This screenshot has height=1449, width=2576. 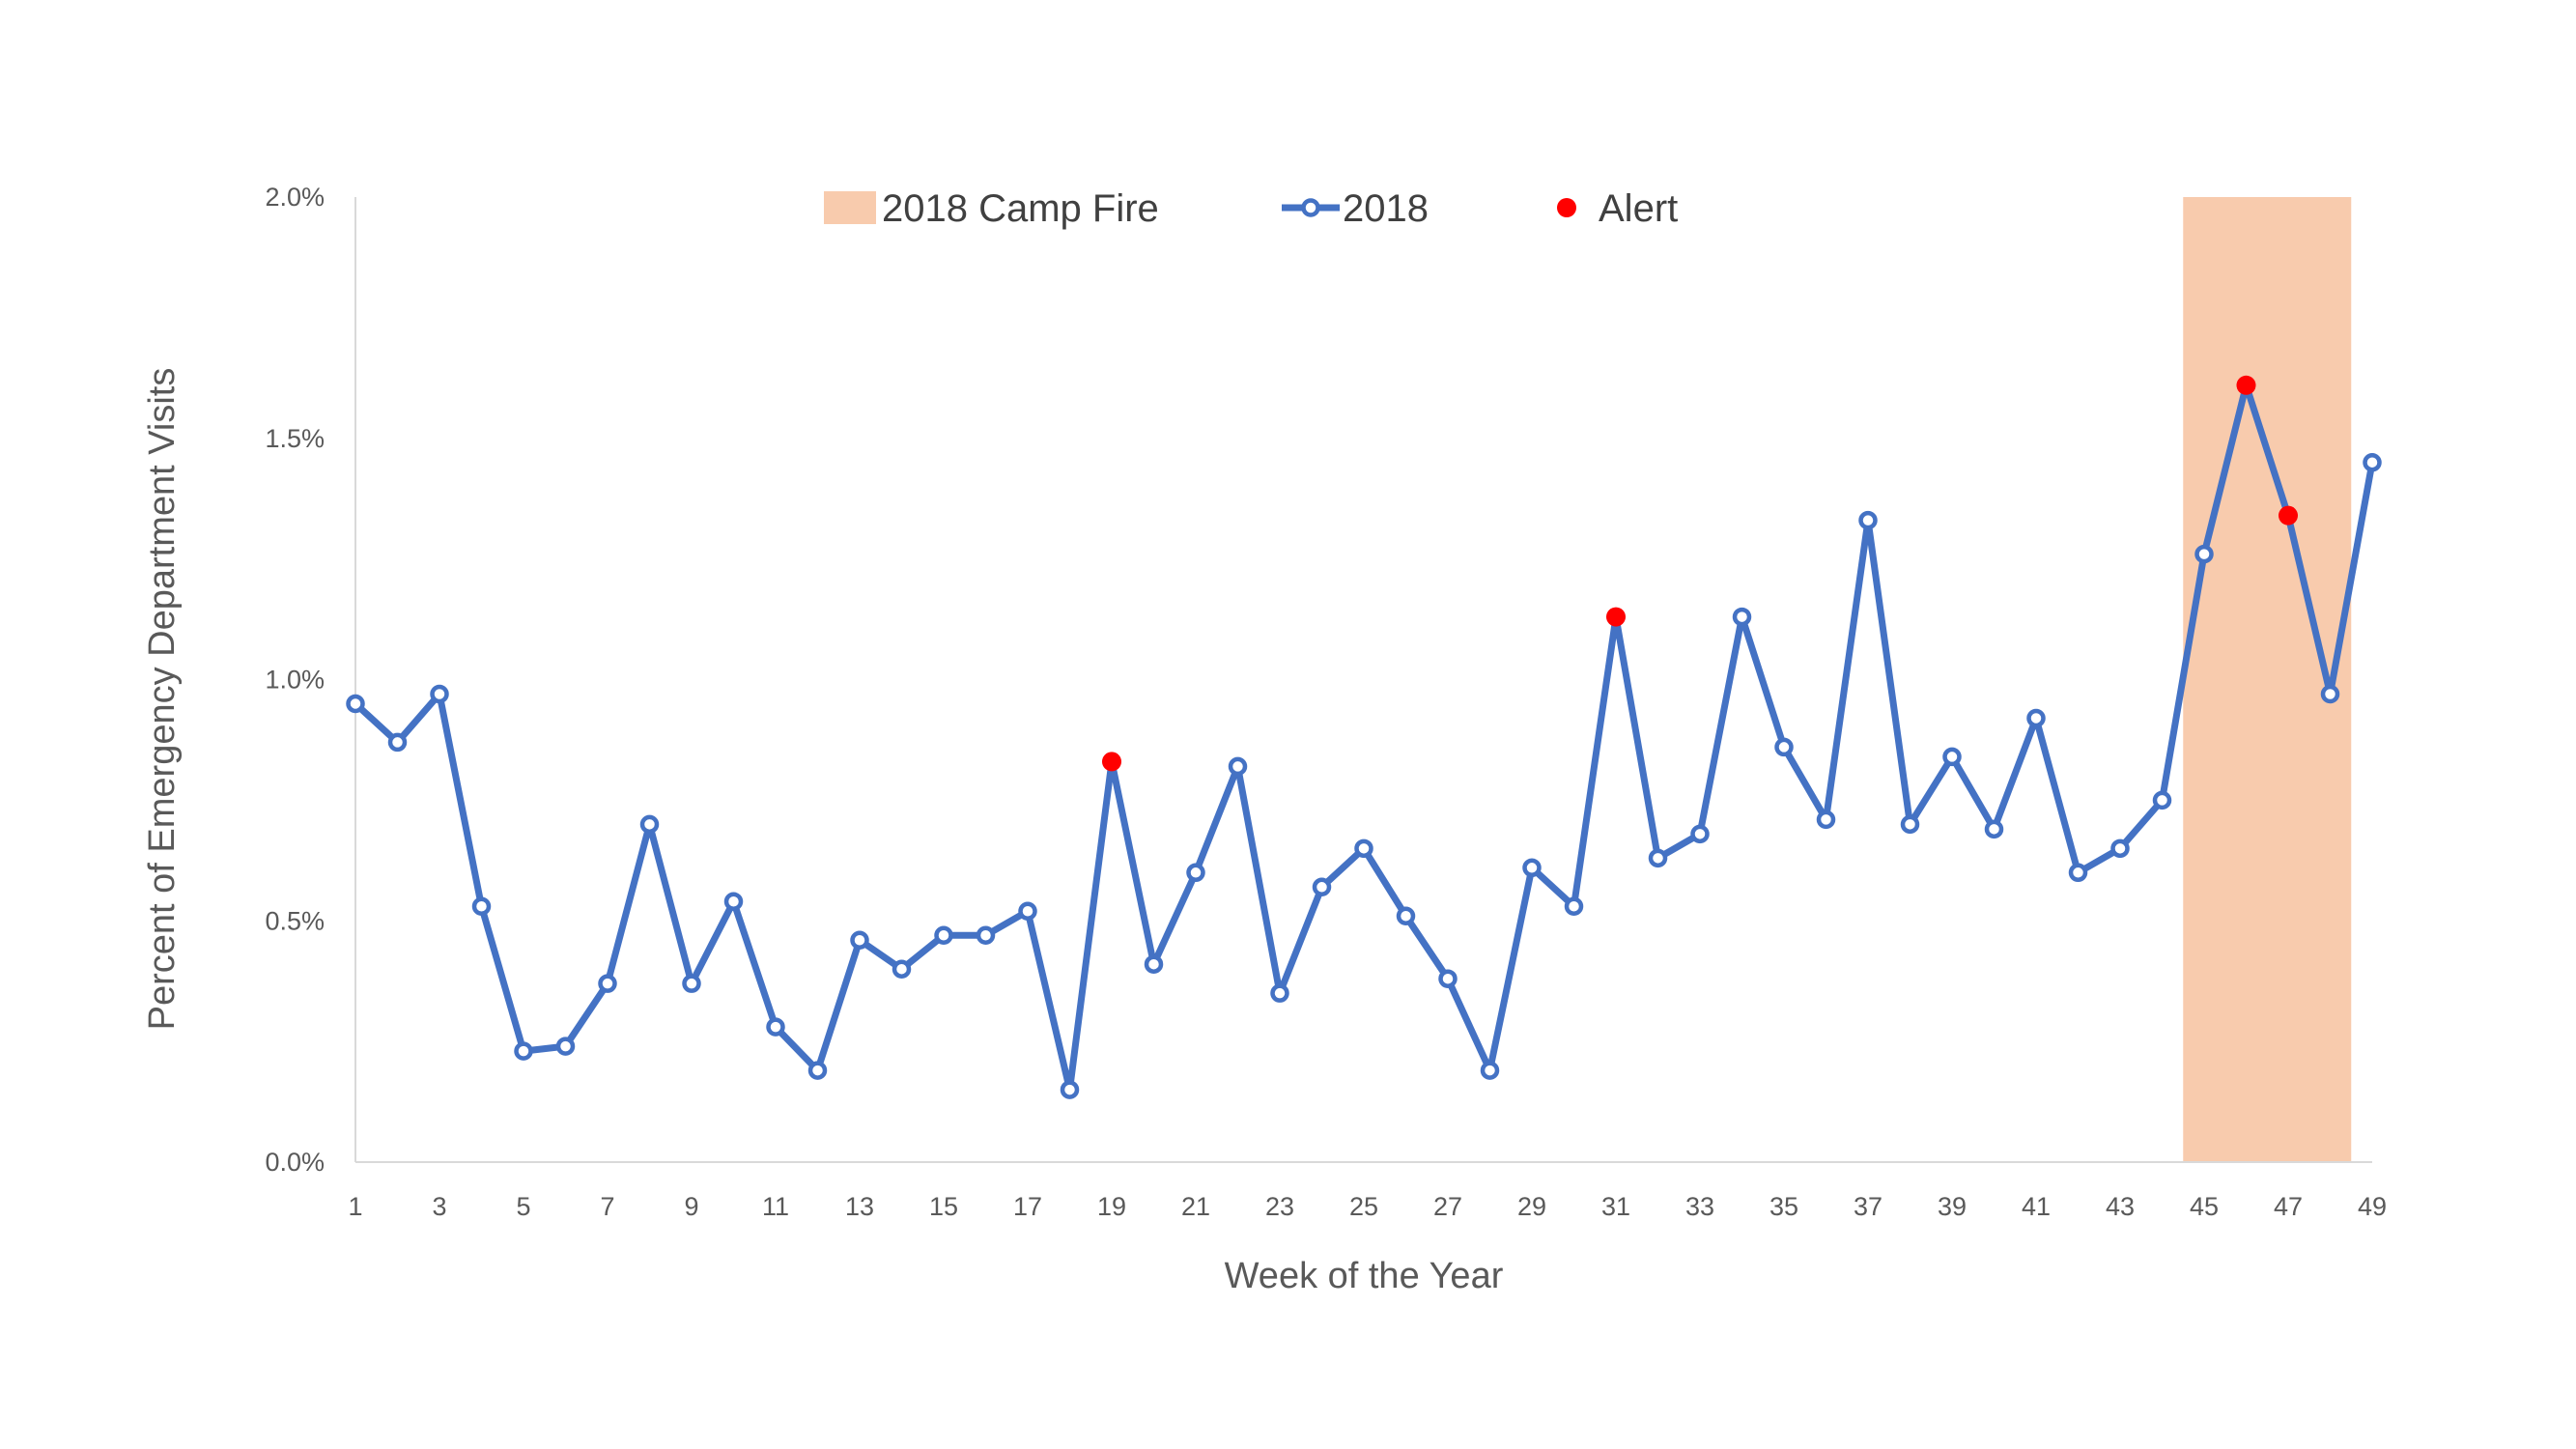 I want to click on x-tick-label: 3, so click(x=439, y=1206).